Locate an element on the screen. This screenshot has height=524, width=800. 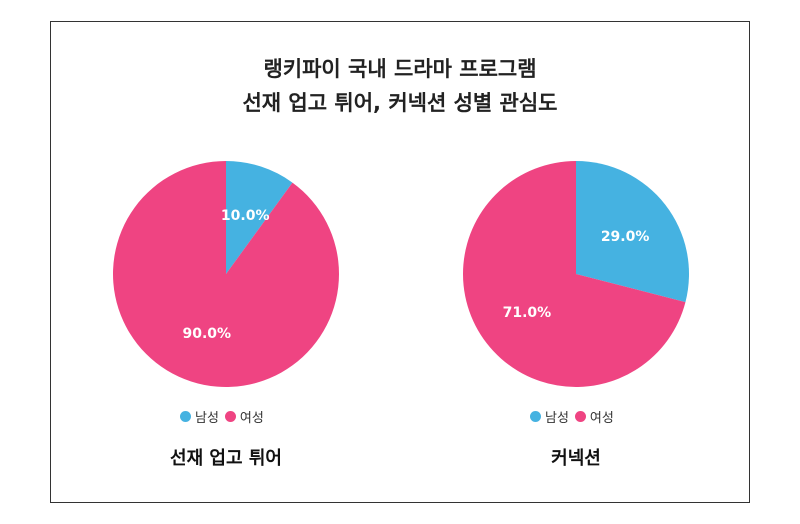
pie-data-label-male: 29.0% is located at coordinates (625, 237).